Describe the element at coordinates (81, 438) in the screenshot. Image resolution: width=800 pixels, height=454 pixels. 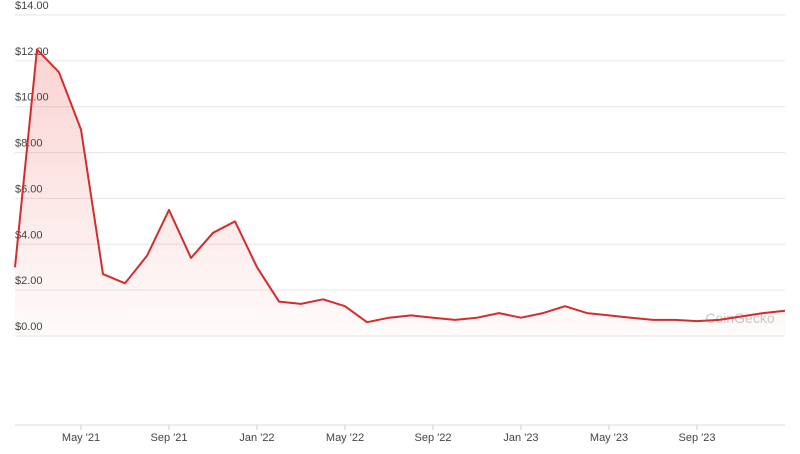
I see `x-tick-label: May '21` at that location.